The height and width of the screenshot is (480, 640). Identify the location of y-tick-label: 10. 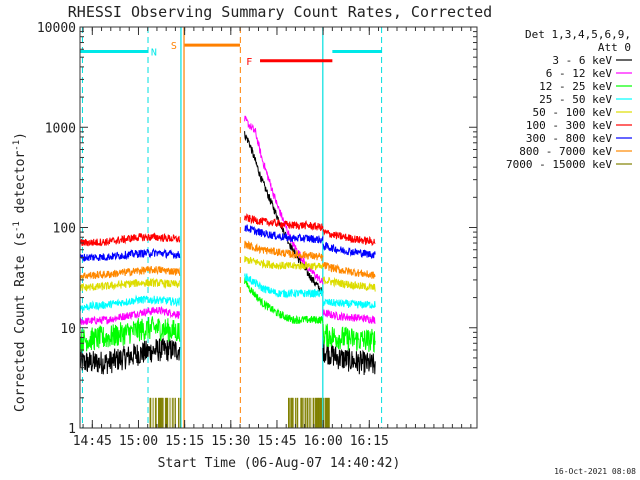
(68, 329).